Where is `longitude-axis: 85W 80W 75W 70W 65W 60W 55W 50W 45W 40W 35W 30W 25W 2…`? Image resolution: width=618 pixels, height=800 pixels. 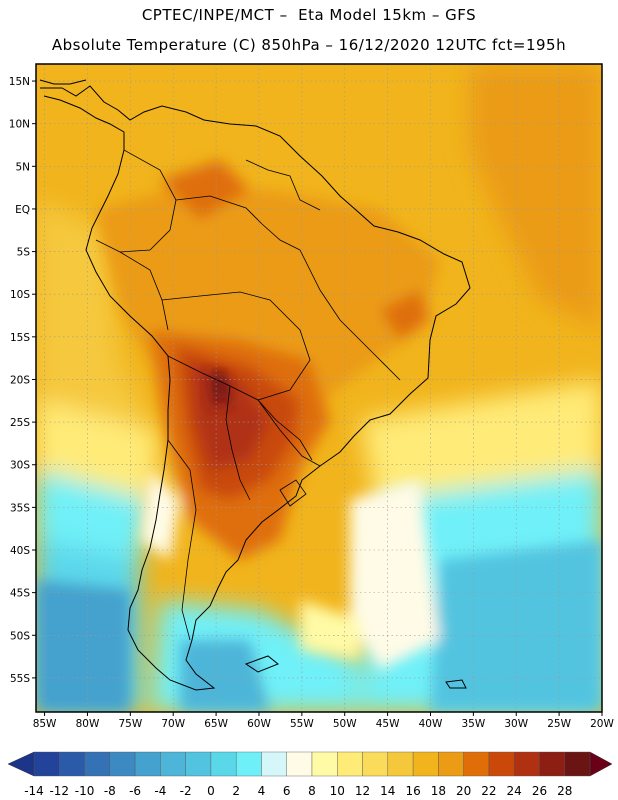 longitude-axis: 85W 80W 75W 70W 65W 60W 55W 50W 45W 40W 35W 30W 25W 2… is located at coordinates (323, 721).